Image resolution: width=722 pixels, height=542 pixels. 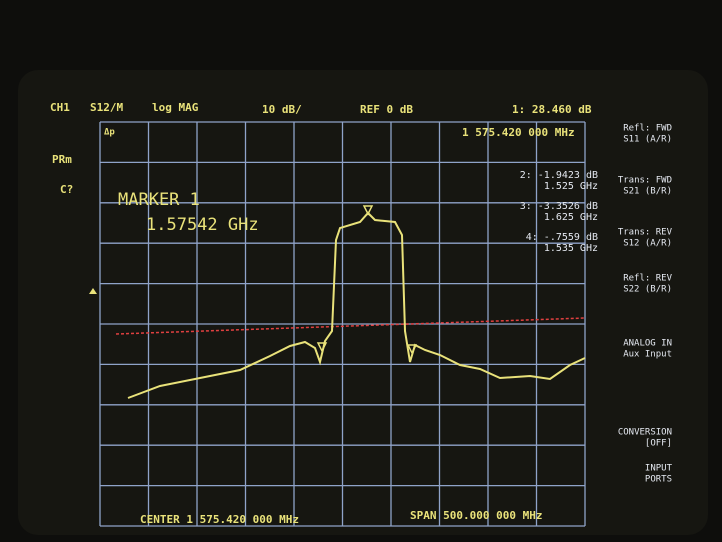 What do you see at coordinates (62, 159) in the screenshot?
I see `left-label: PRm` at bounding box center [62, 159].